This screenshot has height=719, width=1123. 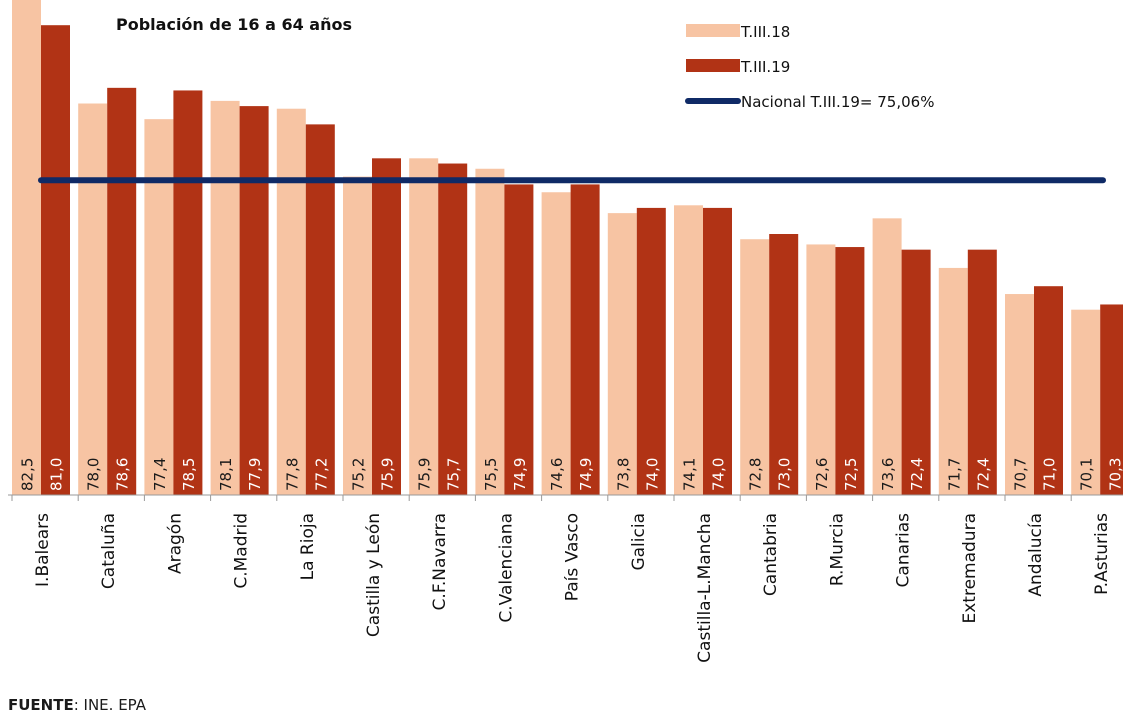 What do you see at coordinates (160, 474) in the screenshot?
I see `value-label: 77,4` at bounding box center [160, 474].